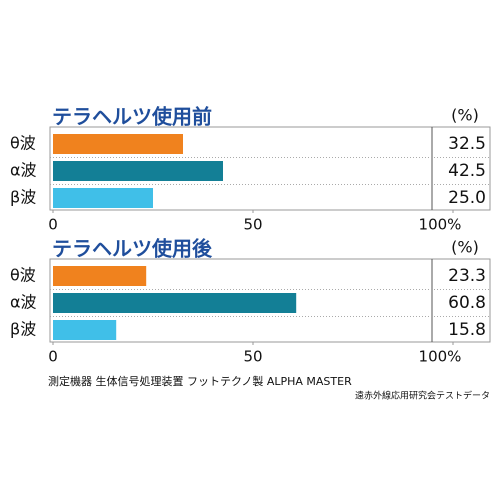  Describe the element at coordinates (467, 171) in the screenshot. I see `value-label: 42.5` at that location.